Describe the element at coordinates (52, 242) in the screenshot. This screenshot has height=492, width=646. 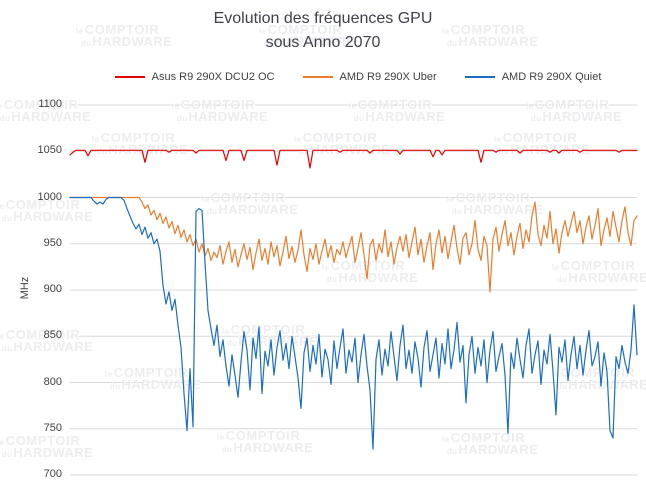
I see `y-tick-label: 950` at that location.